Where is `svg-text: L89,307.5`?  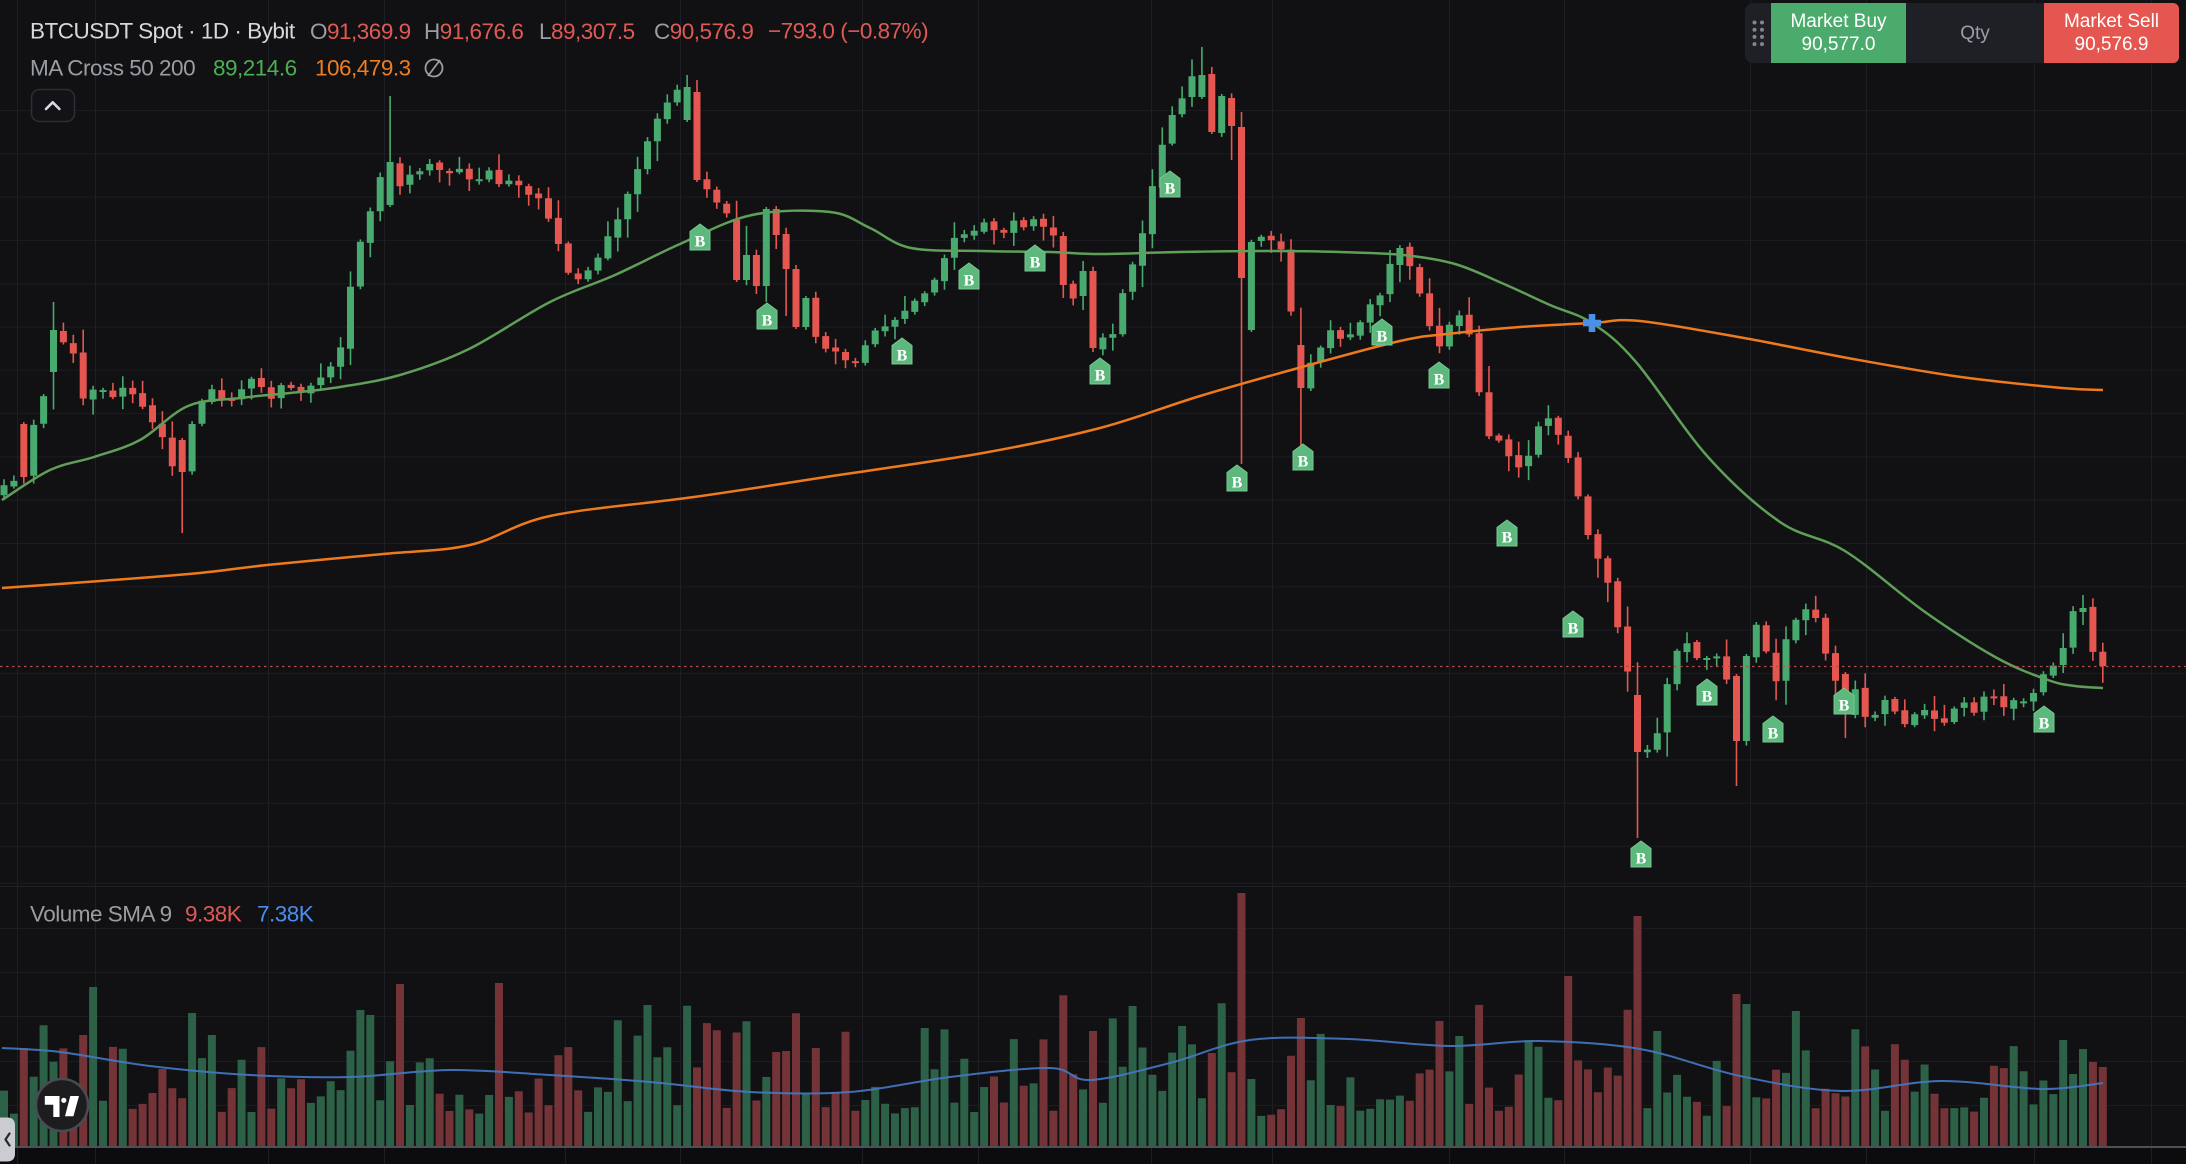 svg-text: L89,307.5 is located at coordinates (587, 31).